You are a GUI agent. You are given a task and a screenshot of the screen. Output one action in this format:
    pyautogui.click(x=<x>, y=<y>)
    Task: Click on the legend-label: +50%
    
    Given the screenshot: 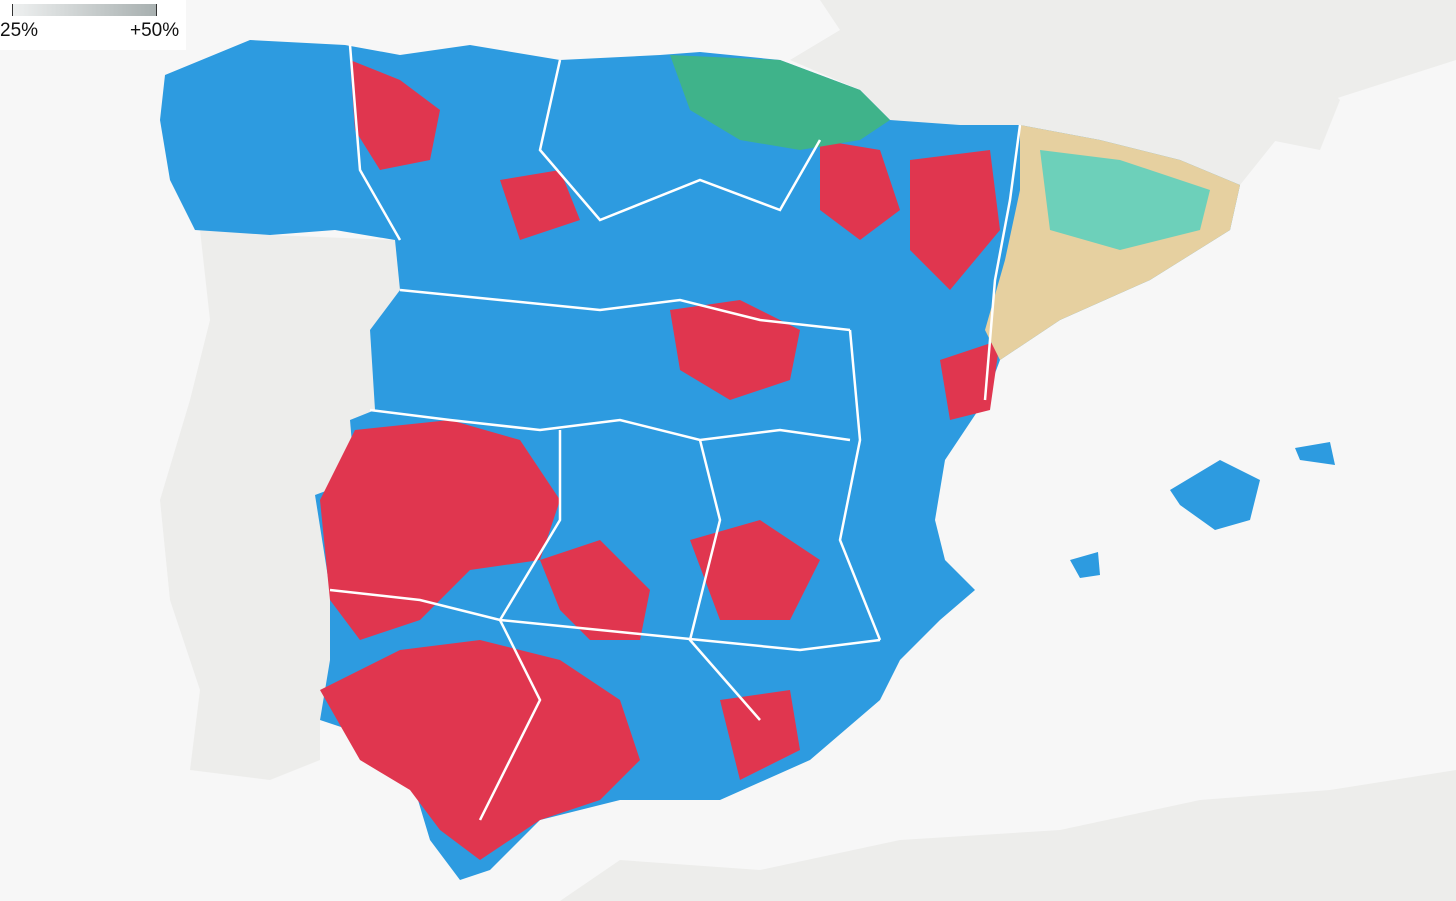 What is the action you would take?
    pyautogui.click(x=155, y=30)
    